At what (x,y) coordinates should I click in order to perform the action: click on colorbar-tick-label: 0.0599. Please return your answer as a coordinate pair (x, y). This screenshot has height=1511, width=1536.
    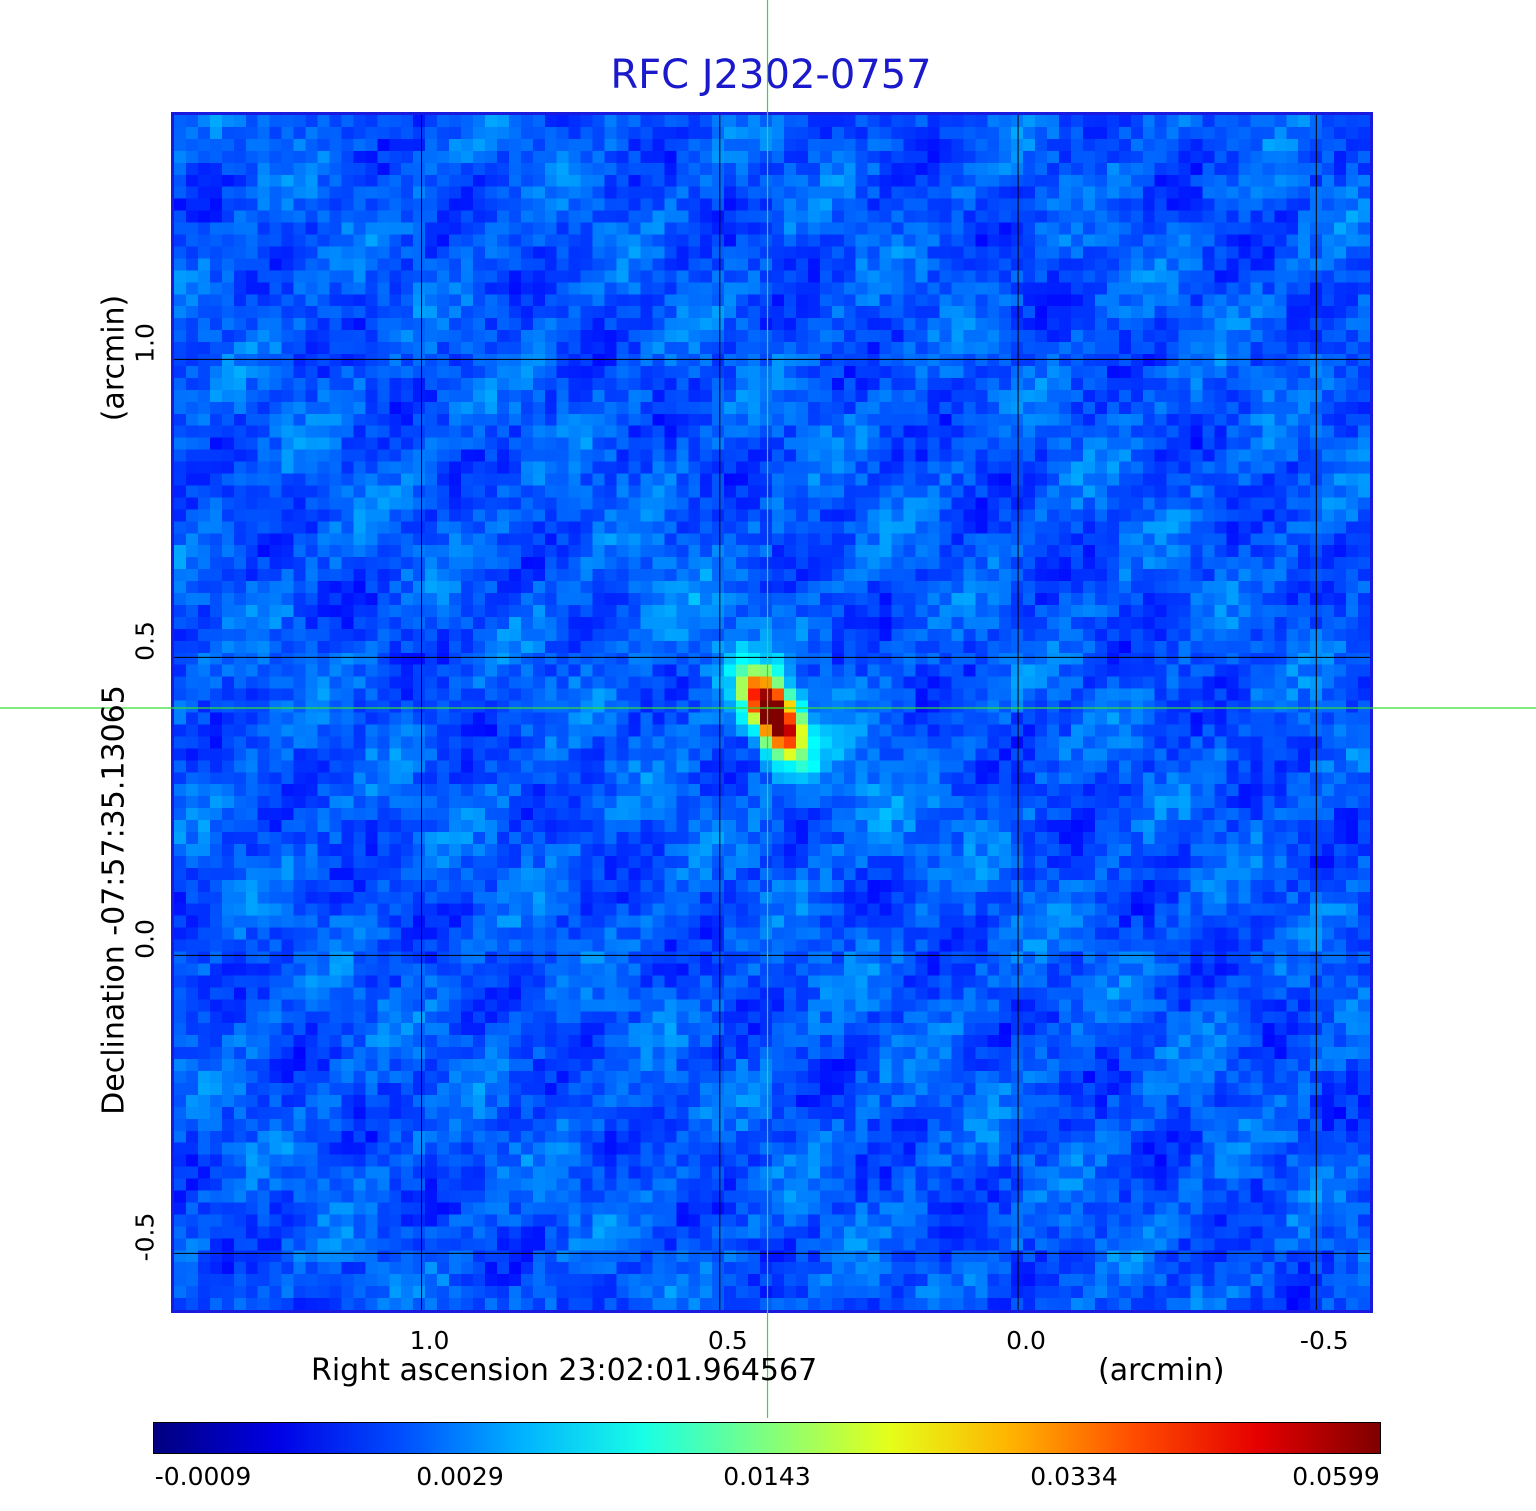
    Looking at the image, I should click on (1336, 1476).